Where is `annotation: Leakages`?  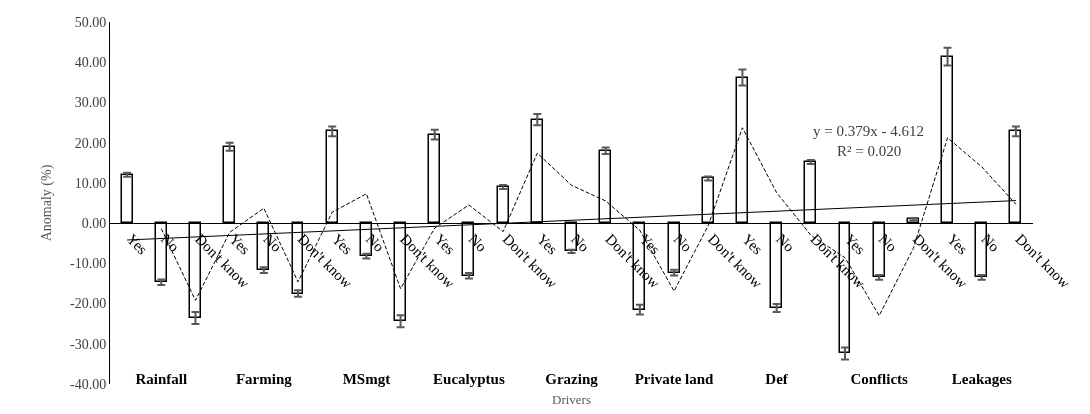 annotation: Leakages is located at coordinates (981, 378).